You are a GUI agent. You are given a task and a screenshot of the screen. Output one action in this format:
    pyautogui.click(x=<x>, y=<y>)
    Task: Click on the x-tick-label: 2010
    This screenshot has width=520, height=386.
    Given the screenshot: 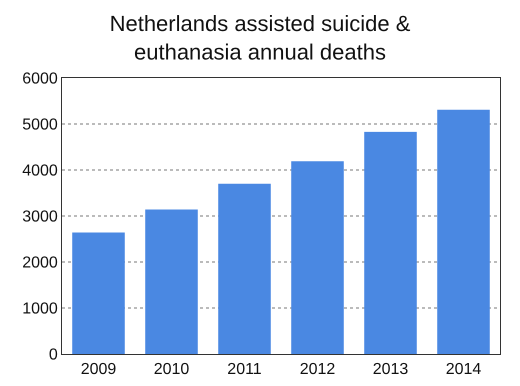 What is the action you would take?
    pyautogui.click(x=172, y=369)
    